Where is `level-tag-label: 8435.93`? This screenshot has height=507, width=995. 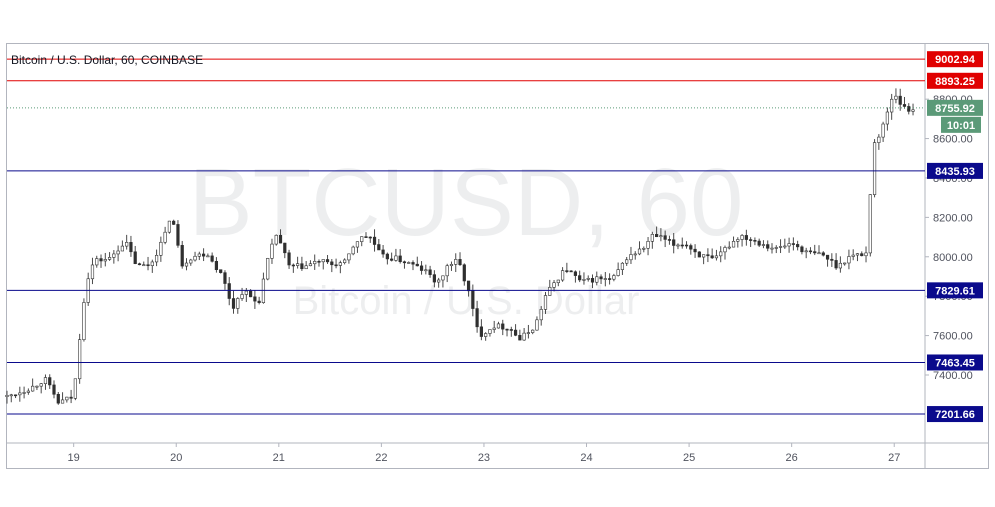 level-tag-label: 8435.93 is located at coordinates (955, 172).